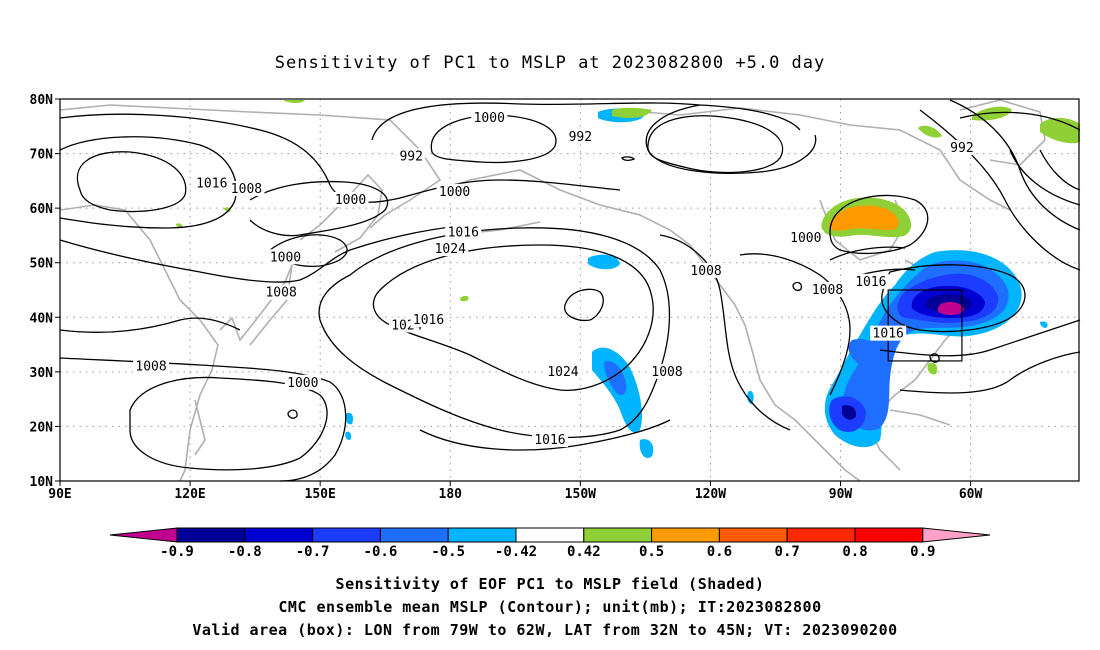 The image size is (1100, 650). What do you see at coordinates (854, 552) in the screenshot?
I see `colorbar-label: 0.8` at bounding box center [854, 552].